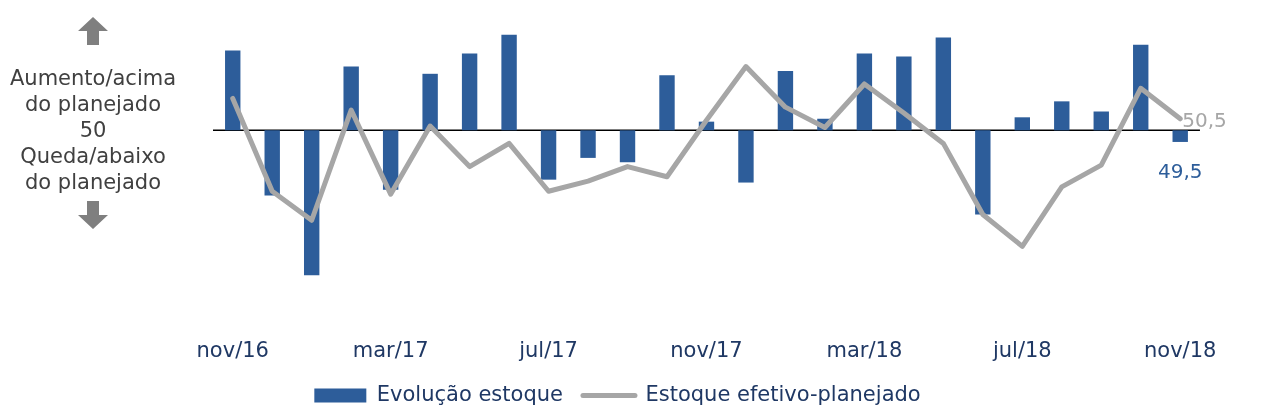 Image resolution: width=1265 pixels, height=416 pixels. Describe the element at coordinates (390, 350) in the screenshot. I see `x-tick-label: mar/17` at that location.